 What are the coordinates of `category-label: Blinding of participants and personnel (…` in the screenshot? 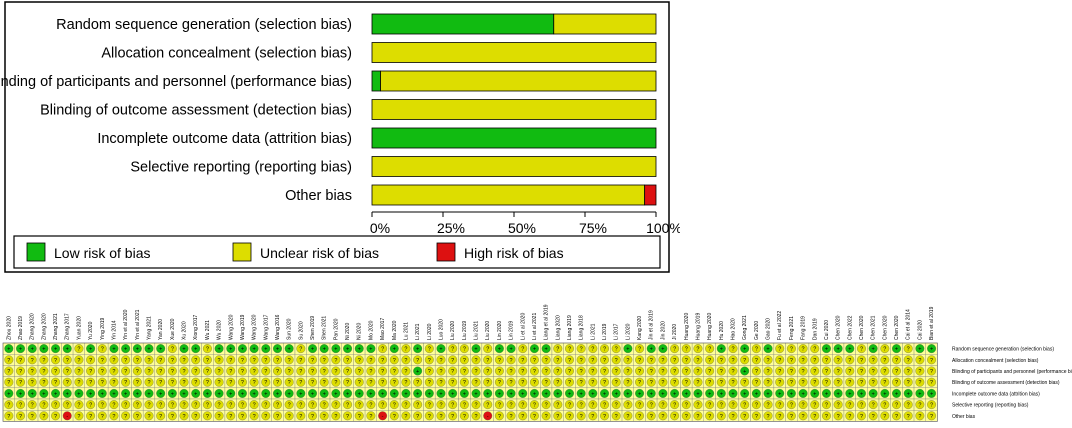 It's located at (176, 82).